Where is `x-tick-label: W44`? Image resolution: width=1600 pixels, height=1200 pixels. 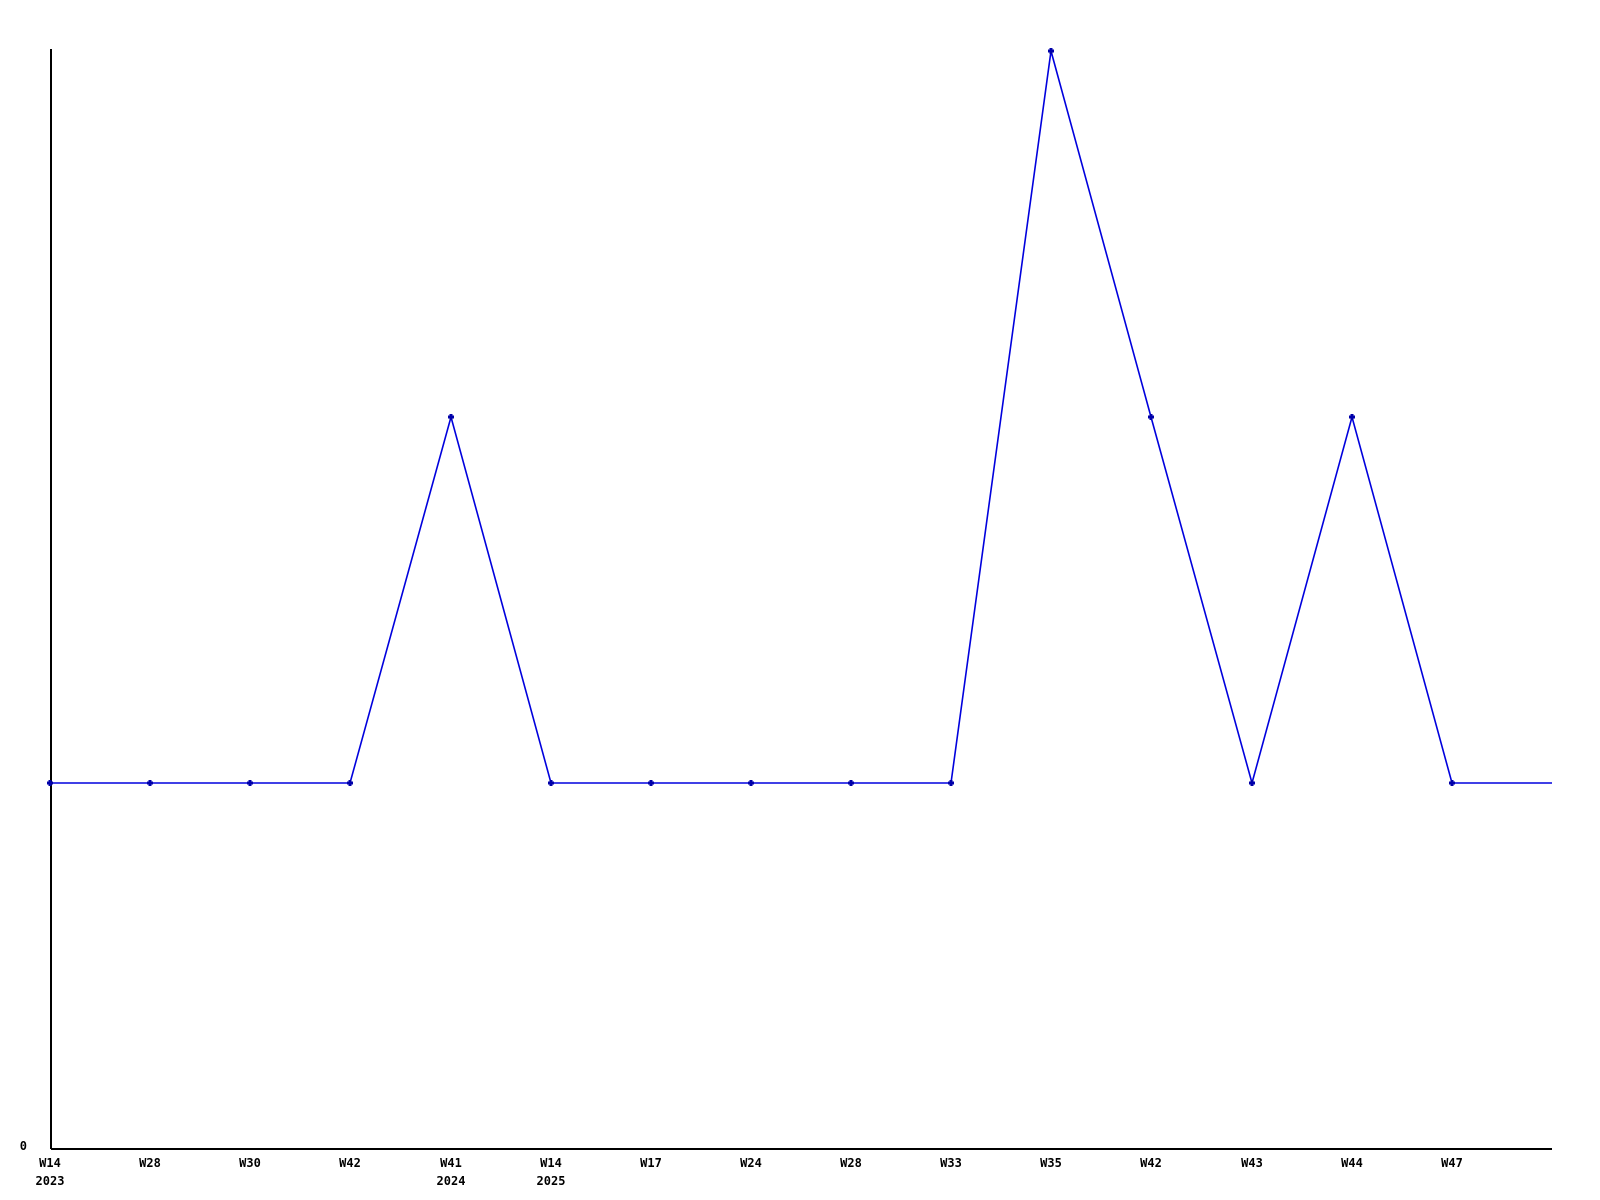 x-tick-label: W44 is located at coordinates (1352, 1163).